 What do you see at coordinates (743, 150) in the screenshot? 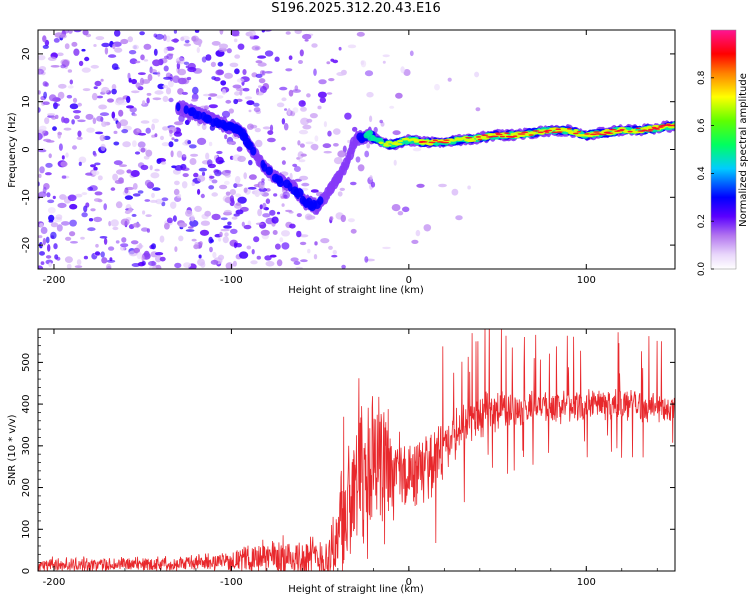
I see `colorbar-label: Normalized spectral amplitude` at bounding box center [743, 150].